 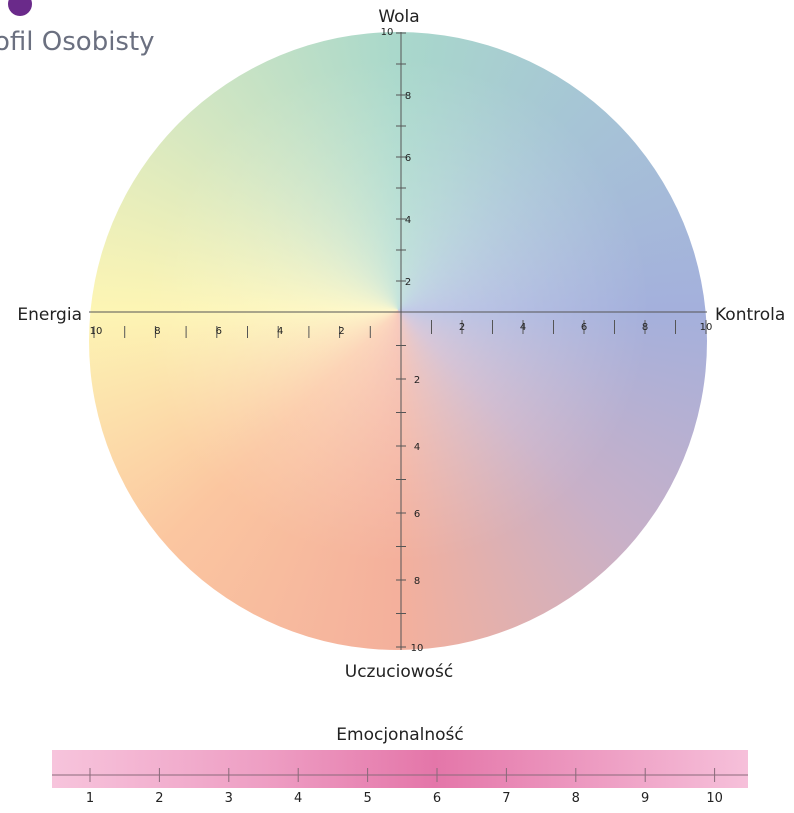 I want to click on tick-label: 3, so click(x=229, y=798).